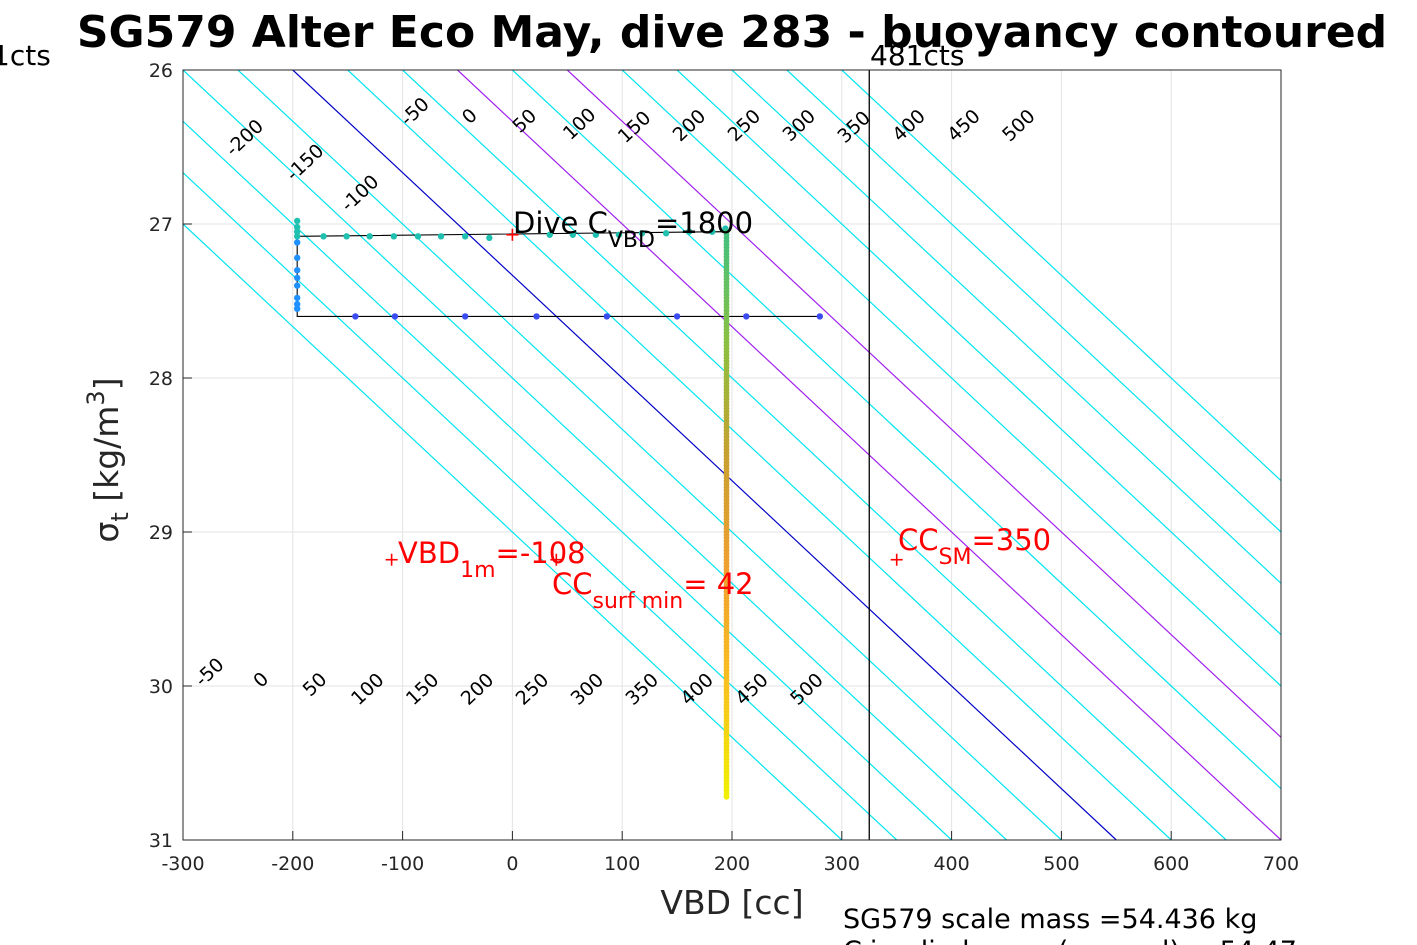 This screenshot has width=1417, height=945. What do you see at coordinates (572, 584) in the screenshot?
I see `ccsurf-pre: CC` at bounding box center [572, 584].